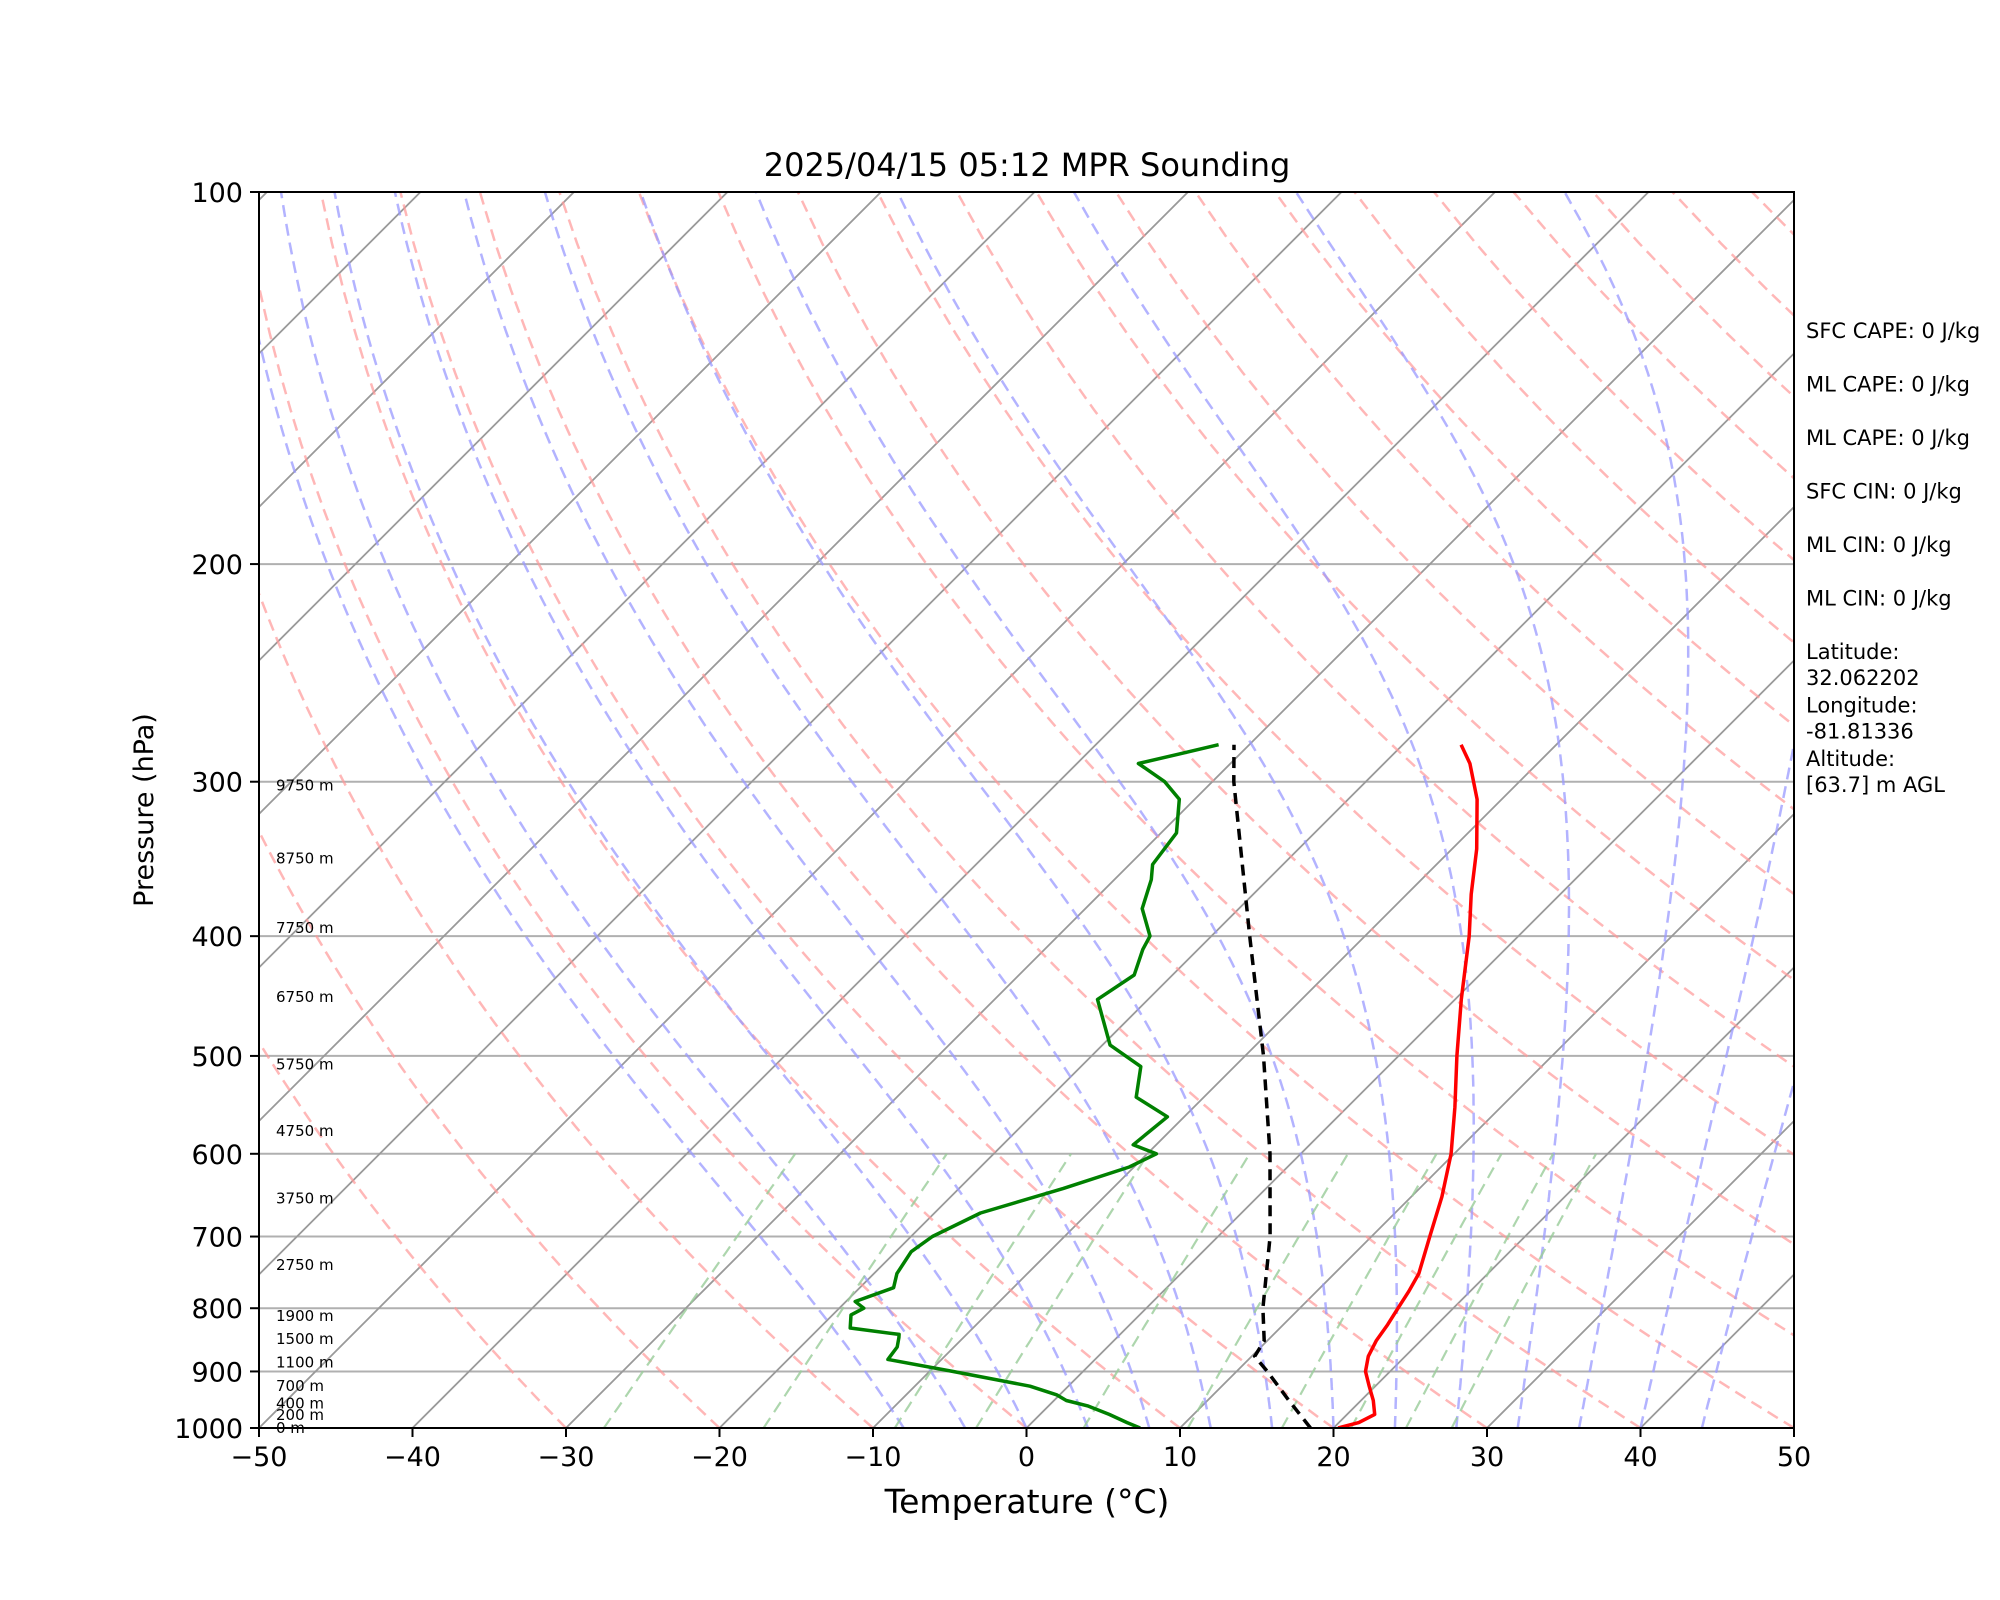 The height and width of the screenshot is (1600, 2000). What do you see at coordinates (1863, 678) in the screenshot?
I see `side-panel-value: 32.062202` at bounding box center [1863, 678].